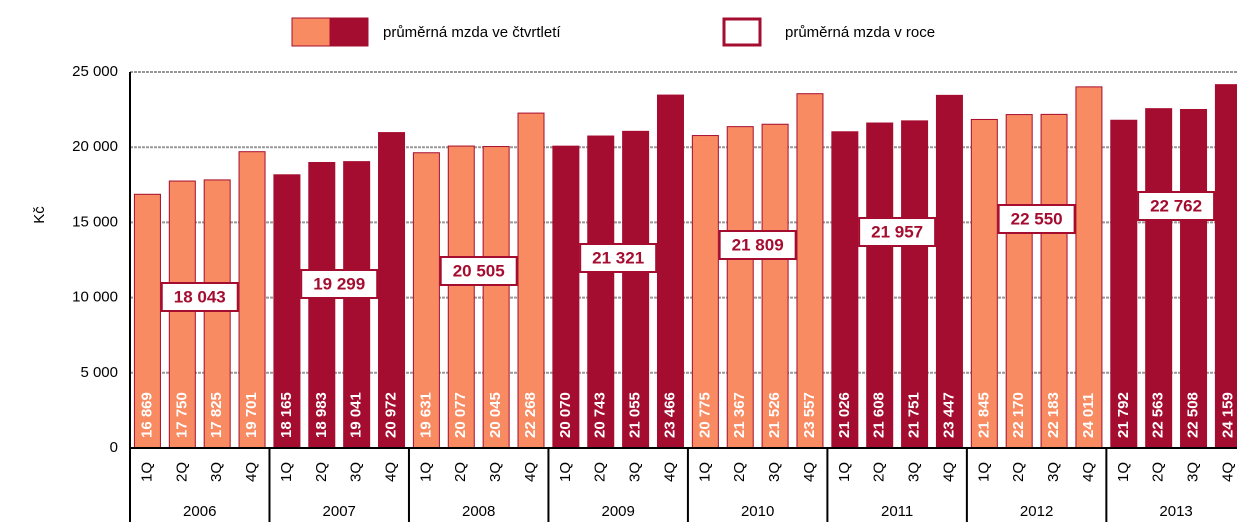 This screenshot has height=522, width=1237. I want to click on value-label: 22 508, so click(1193, 415).